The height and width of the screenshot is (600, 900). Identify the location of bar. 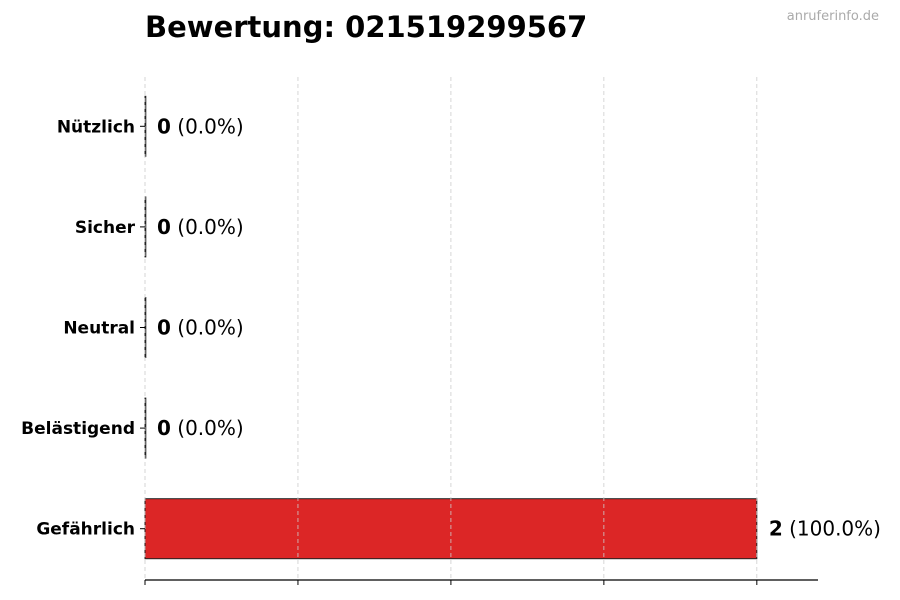
(145, 327).